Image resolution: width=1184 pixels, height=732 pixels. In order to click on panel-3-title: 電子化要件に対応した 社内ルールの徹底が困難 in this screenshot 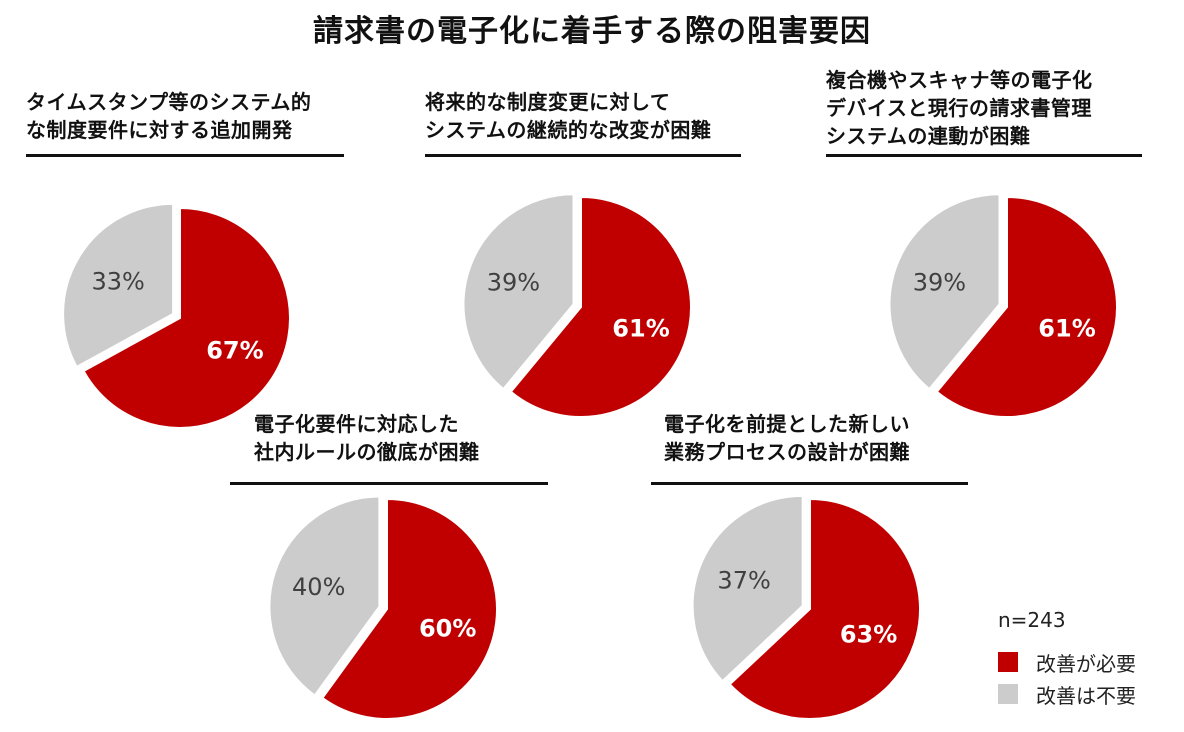, I will do `click(367, 438)`.